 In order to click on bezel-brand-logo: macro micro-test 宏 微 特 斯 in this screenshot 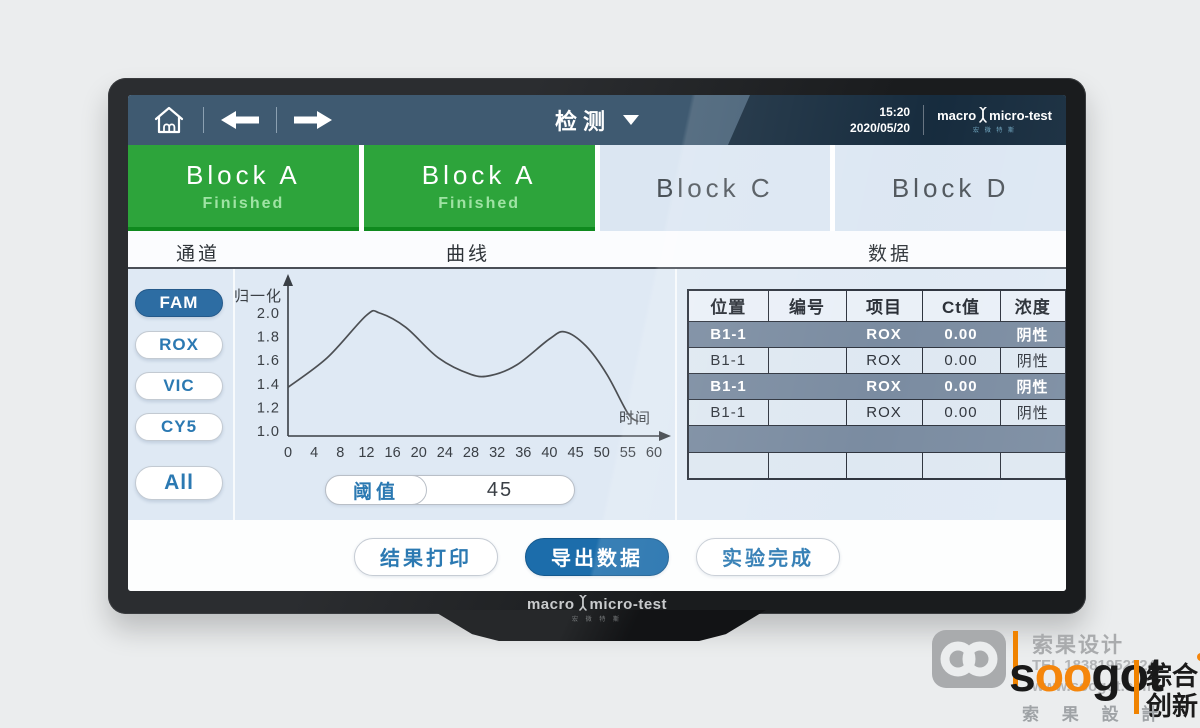, I will do `click(597, 609)`.